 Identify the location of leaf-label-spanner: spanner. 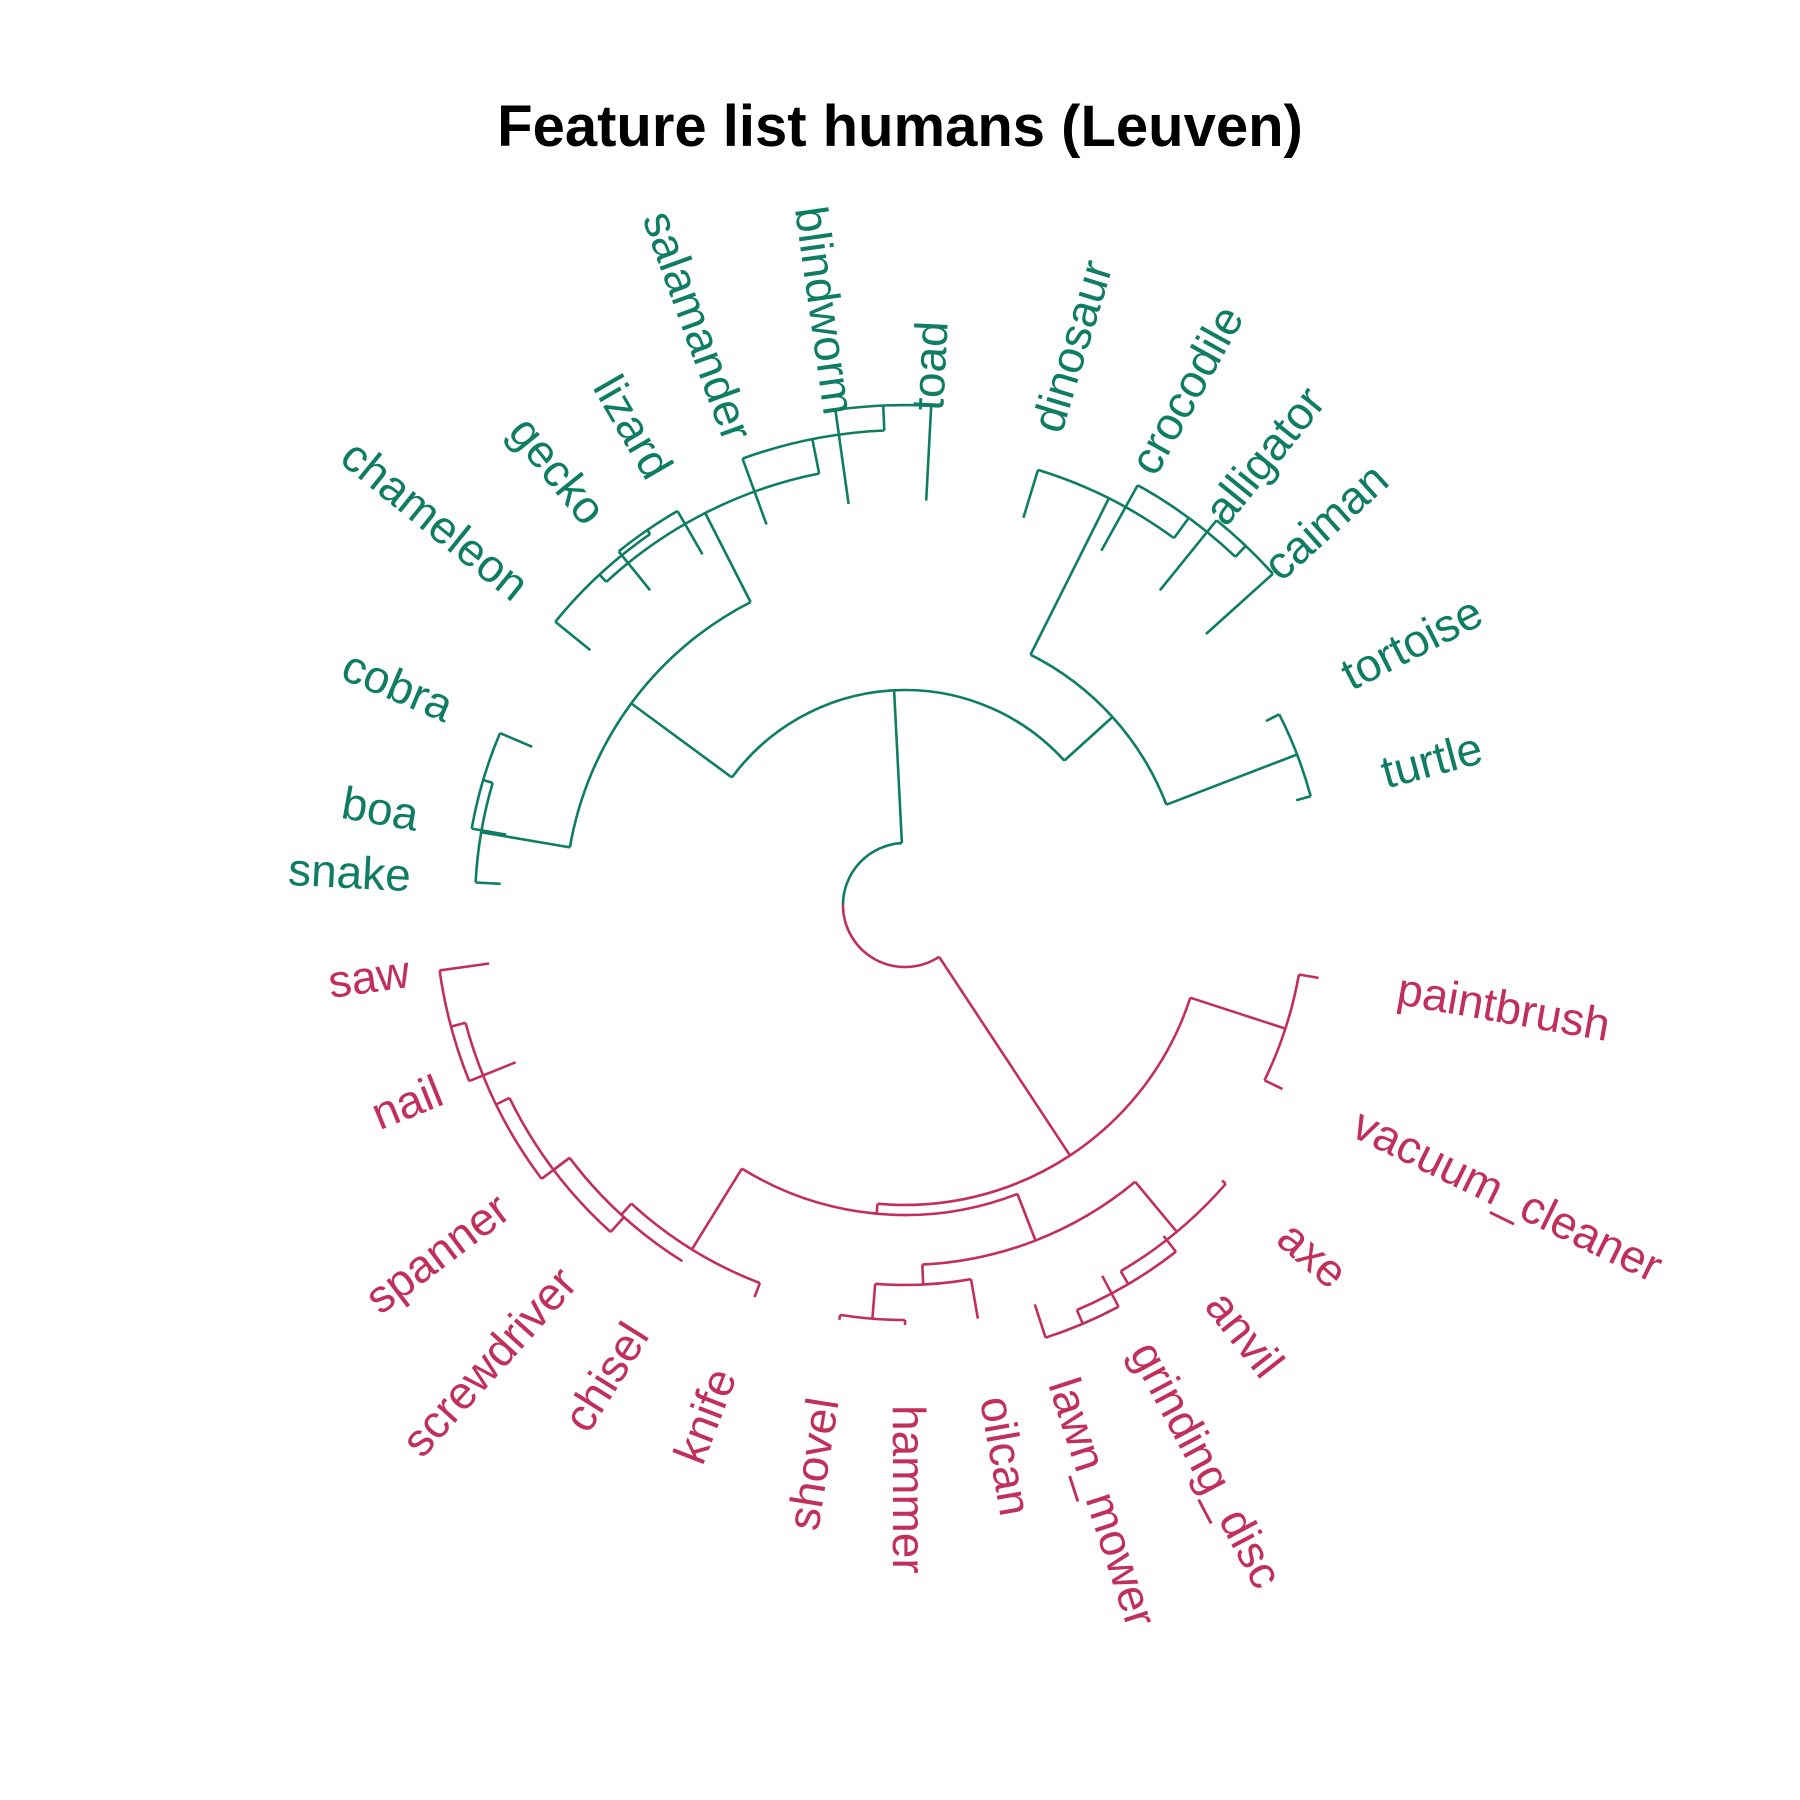
(437, 1253).